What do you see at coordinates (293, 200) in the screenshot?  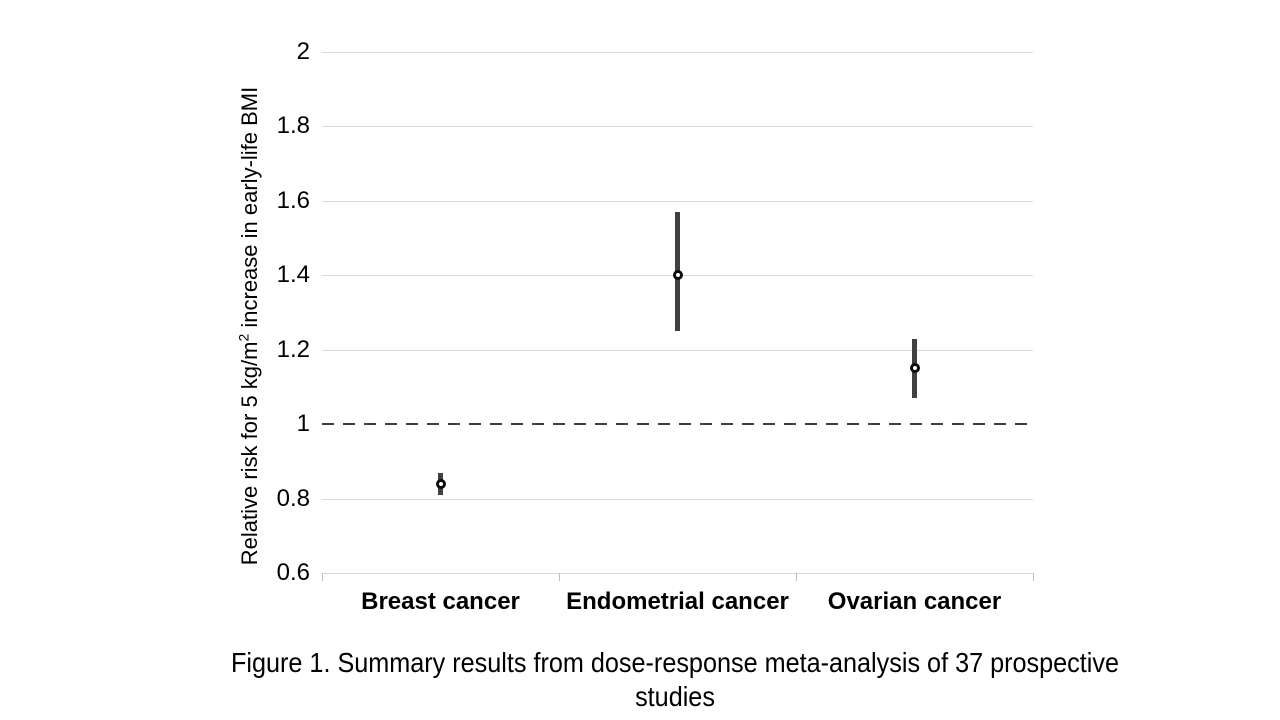 I see `y-tick-label: 1.6` at bounding box center [293, 200].